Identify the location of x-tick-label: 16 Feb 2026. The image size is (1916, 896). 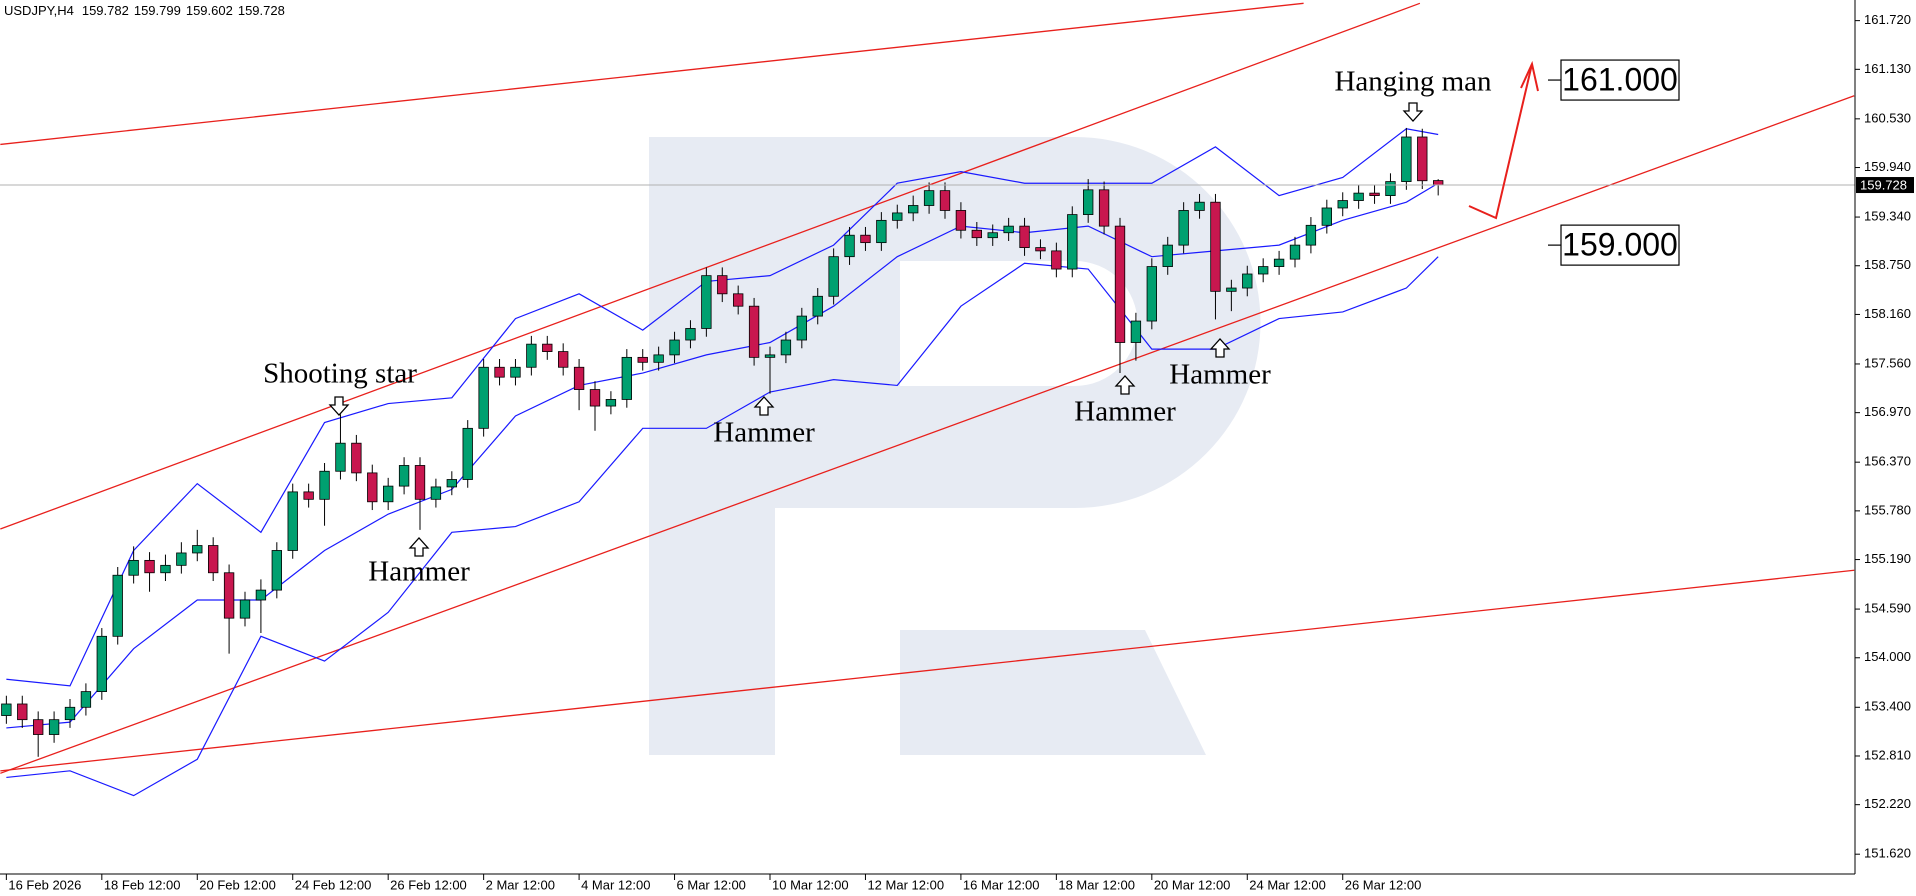
(44, 884).